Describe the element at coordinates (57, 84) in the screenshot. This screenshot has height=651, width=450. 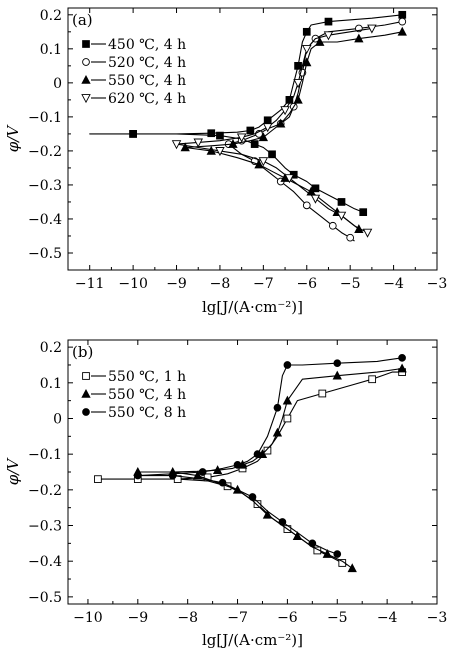
I see `y-tick-label: 0` at that location.